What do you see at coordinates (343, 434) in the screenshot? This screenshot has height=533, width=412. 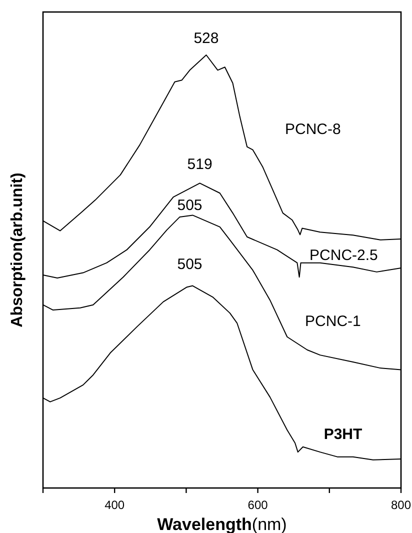 I see `series-label: P3HT` at bounding box center [343, 434].